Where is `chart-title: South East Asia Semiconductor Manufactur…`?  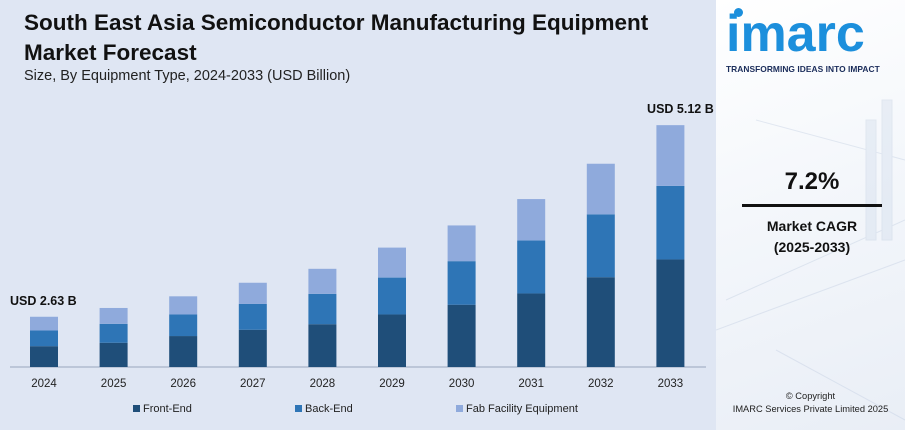
chart-title: South East Asia Semiconductor Manufactur… is located at coordinates (336, 37).